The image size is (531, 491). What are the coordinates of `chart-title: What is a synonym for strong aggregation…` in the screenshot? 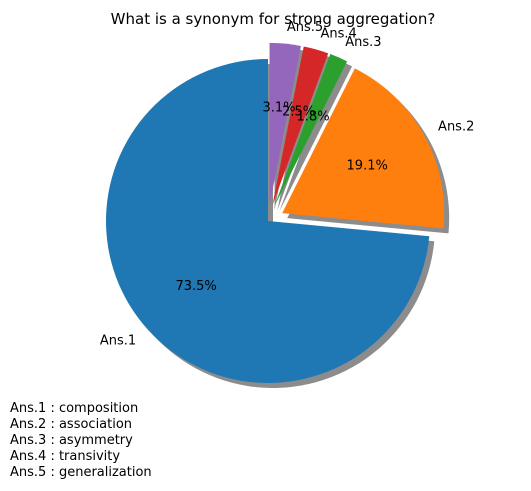 It's located at (273, 19).